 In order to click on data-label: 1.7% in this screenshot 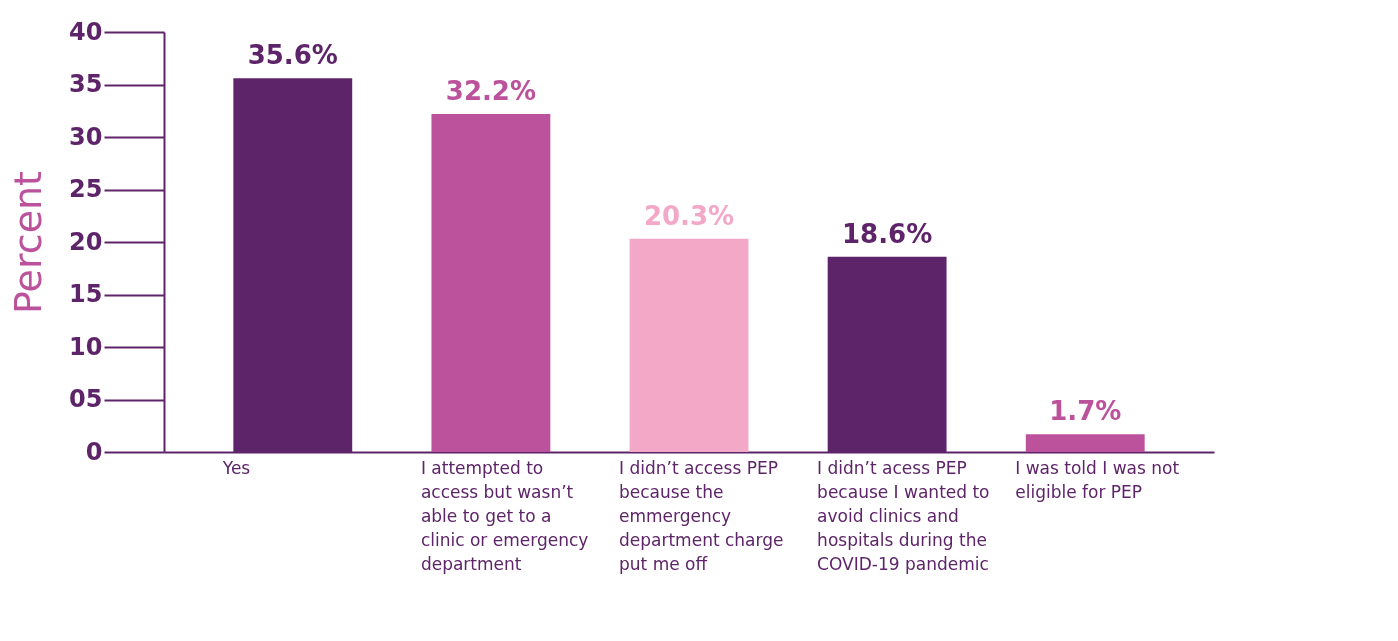, I will do `click(1085, 411)`.